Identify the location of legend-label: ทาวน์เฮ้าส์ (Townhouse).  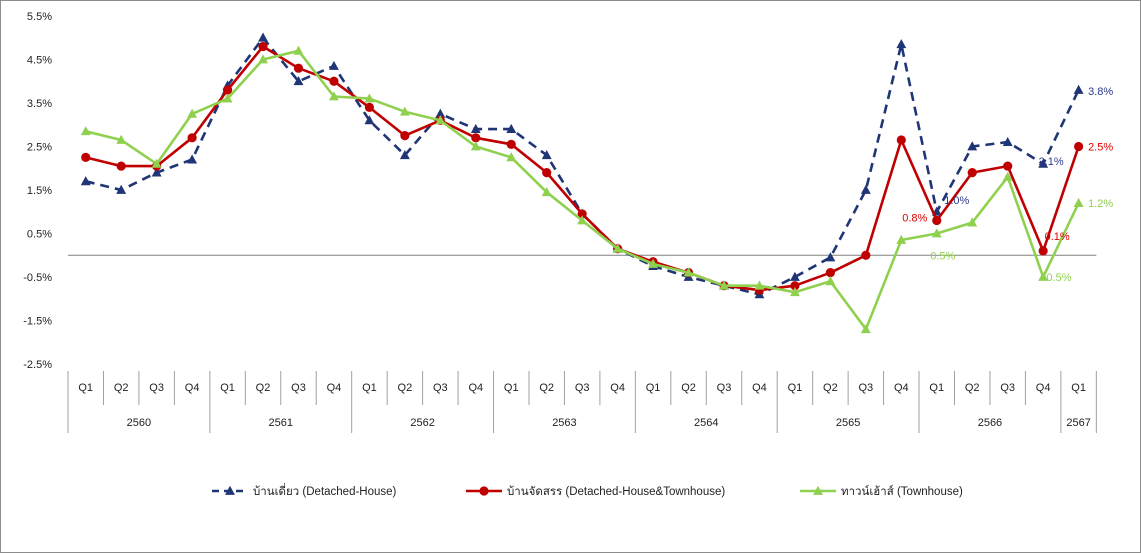
(902, 491).